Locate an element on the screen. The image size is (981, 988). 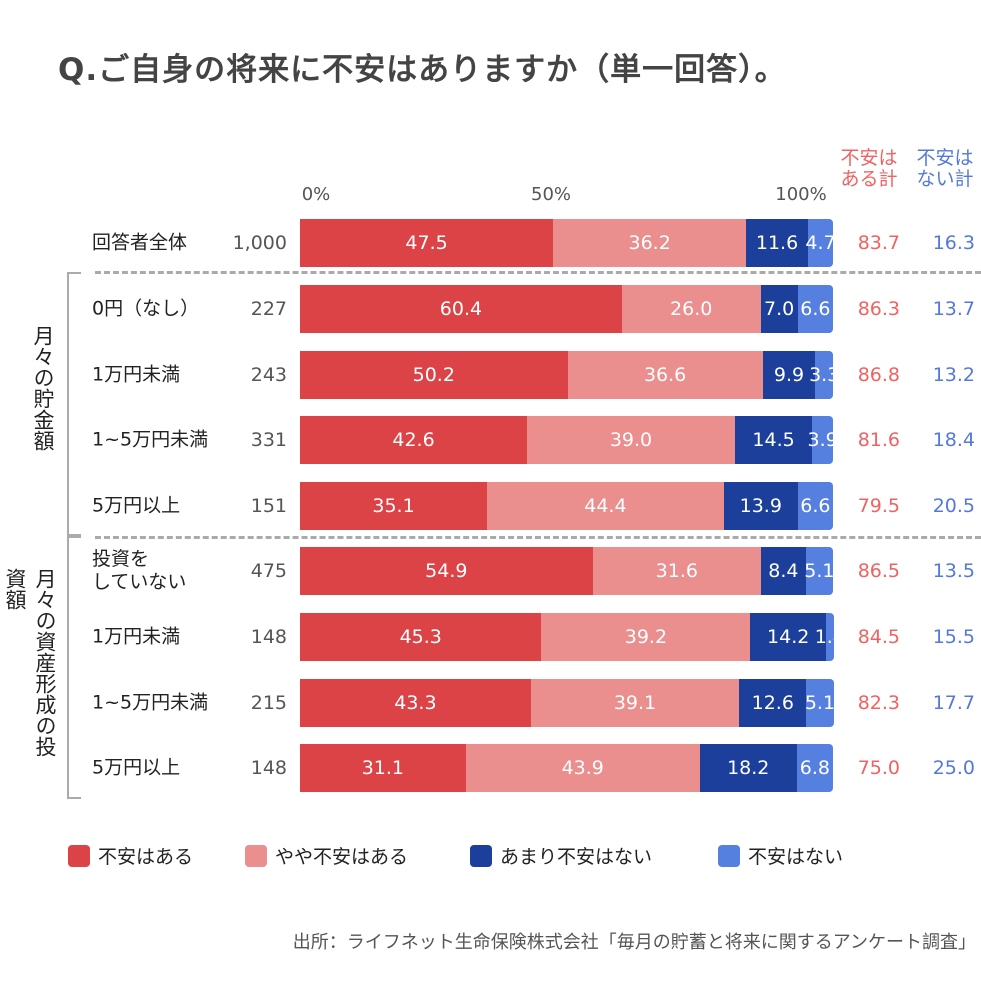
bar-segment-3: 9.9 is located at coordinates (789, 375).